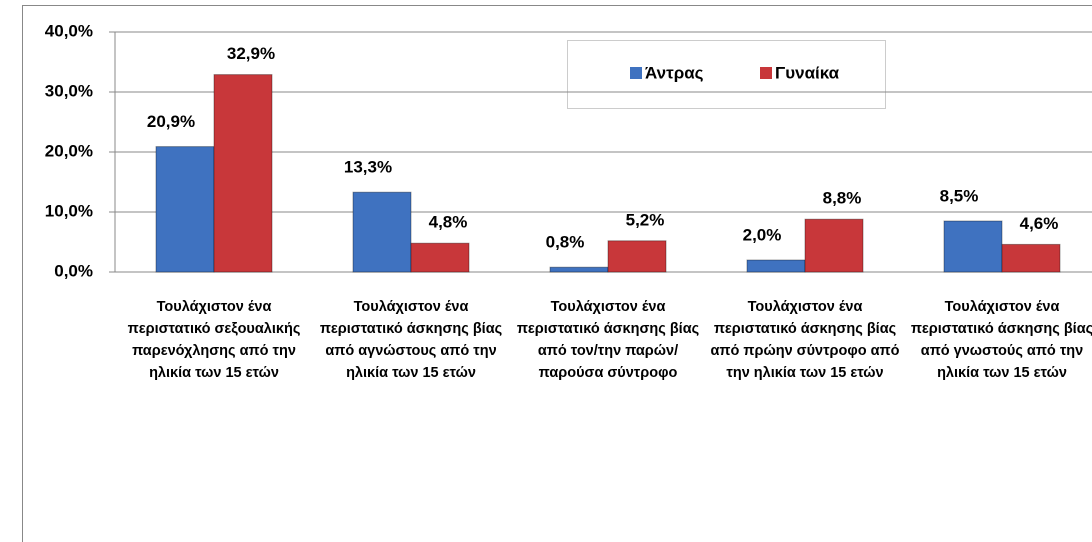  I want to click on data-label: 8,8%, so click(842, 198).